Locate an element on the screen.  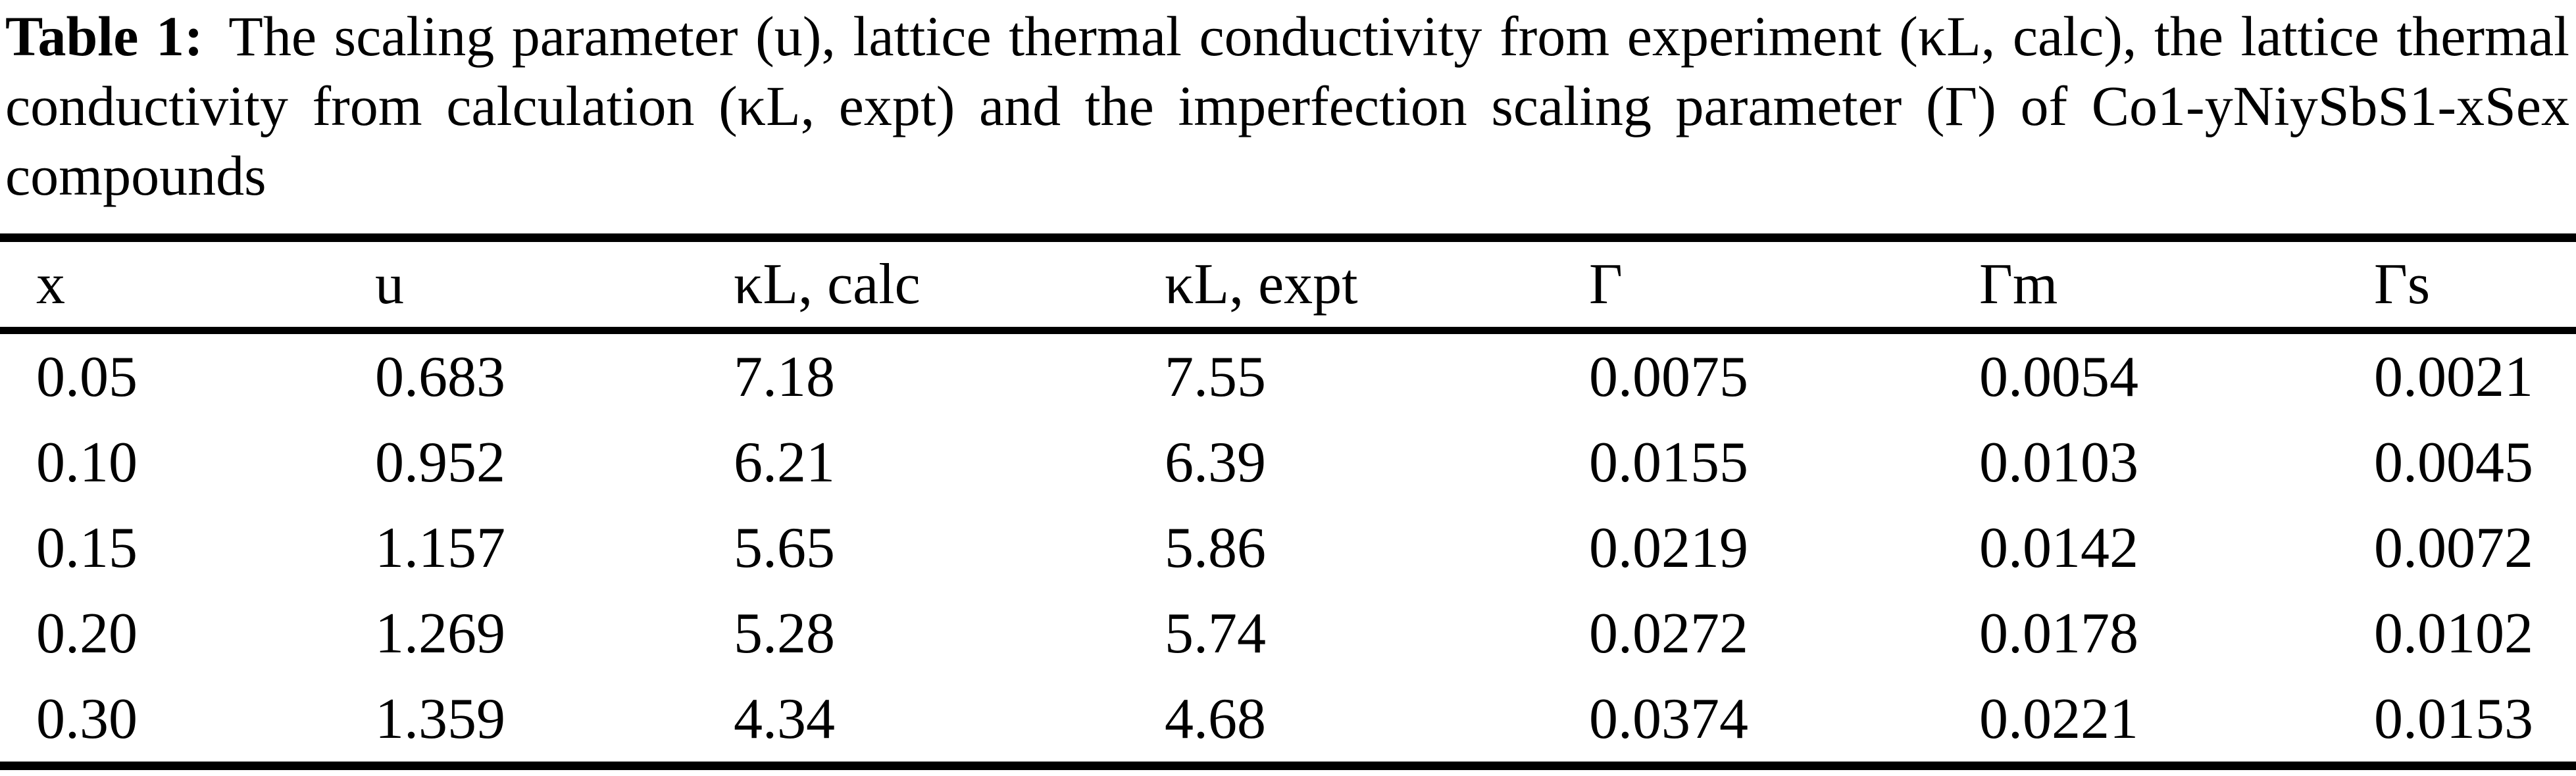
cell-x: 0.20 is located at coordinates (87, 633).